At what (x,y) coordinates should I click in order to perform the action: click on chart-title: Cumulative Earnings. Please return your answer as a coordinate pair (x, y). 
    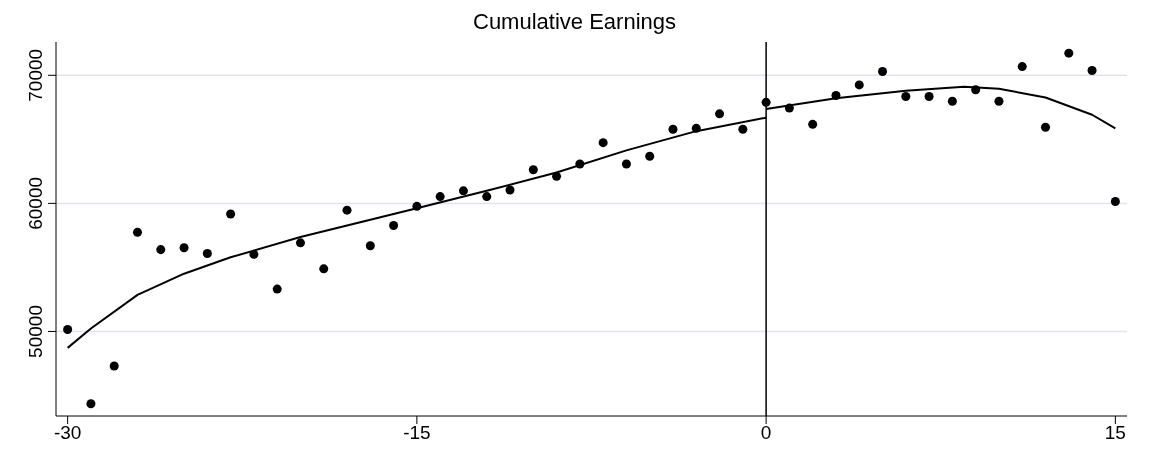
    Looking at the image, I should click on (574, 22).